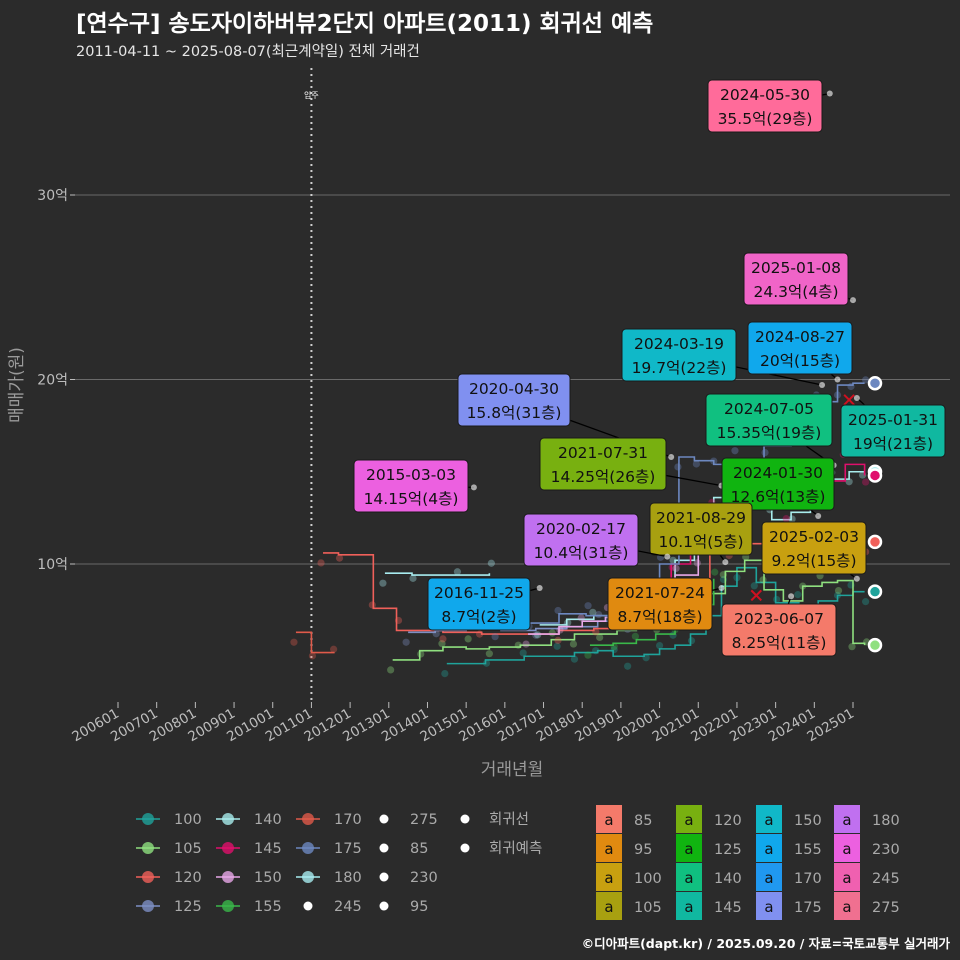  Describe the element at coordinates (728, 850) in the screenshot. I see `label-legend-text-125: 125` at that location.